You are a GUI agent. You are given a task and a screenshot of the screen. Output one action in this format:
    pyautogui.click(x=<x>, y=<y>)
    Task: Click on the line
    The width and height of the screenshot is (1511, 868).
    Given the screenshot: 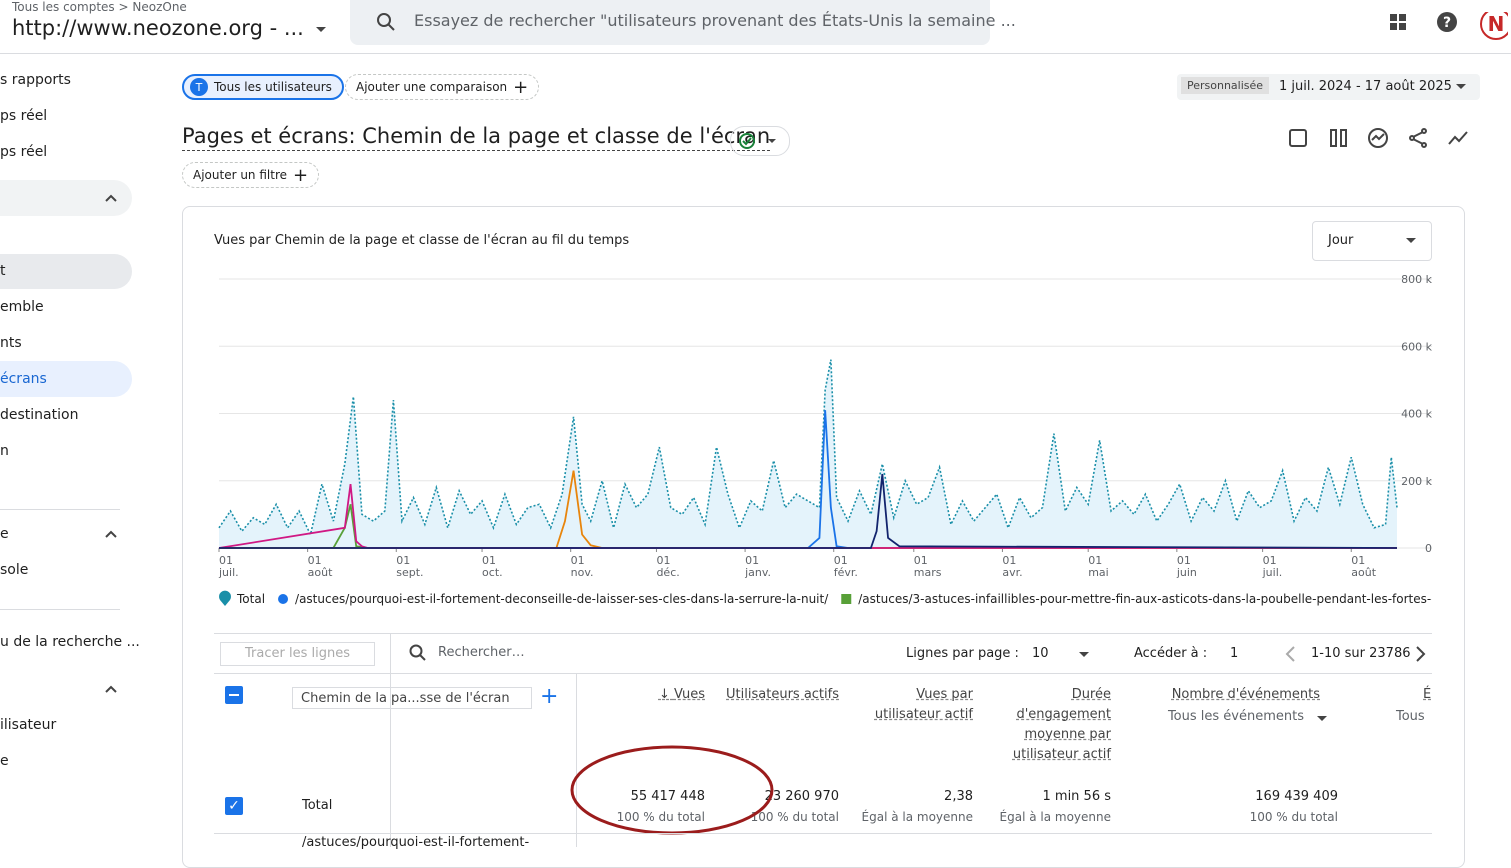 What is the action you would take?
    pyautogui.click(x=808, y=511)
    